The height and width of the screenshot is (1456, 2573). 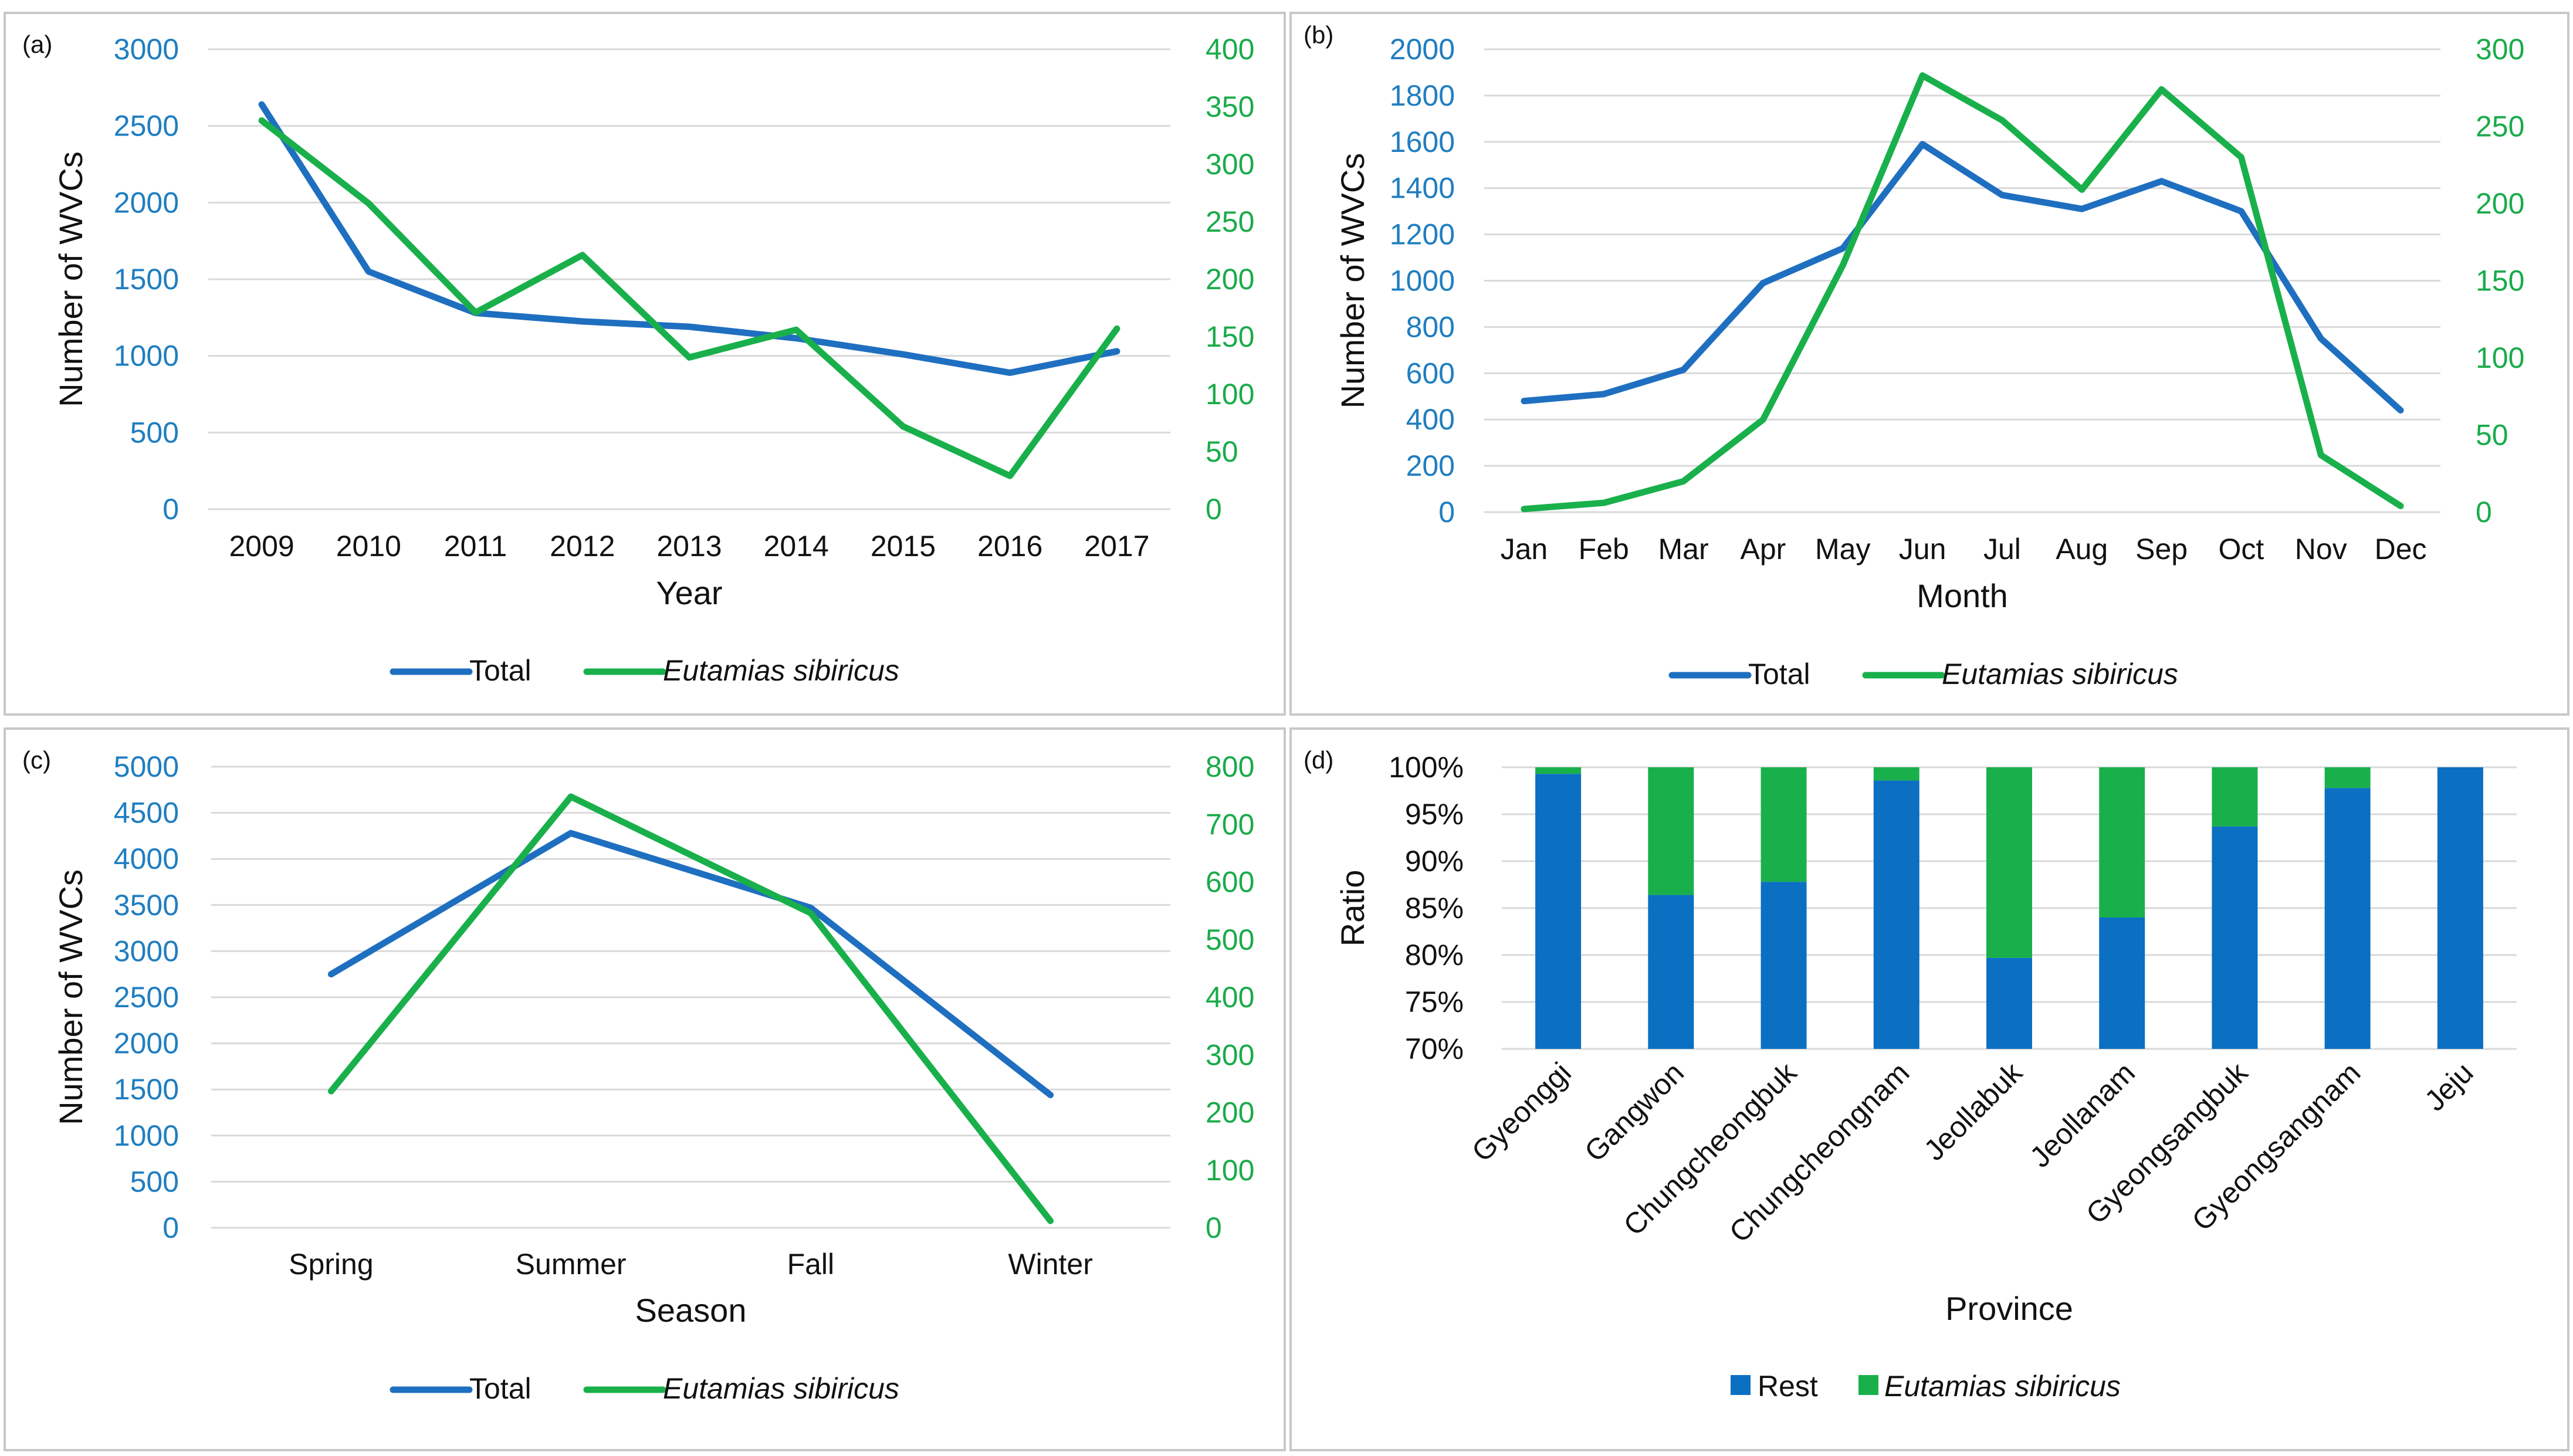 I want to click on x-tick-label: Spring, so click(x=331, y=1264).